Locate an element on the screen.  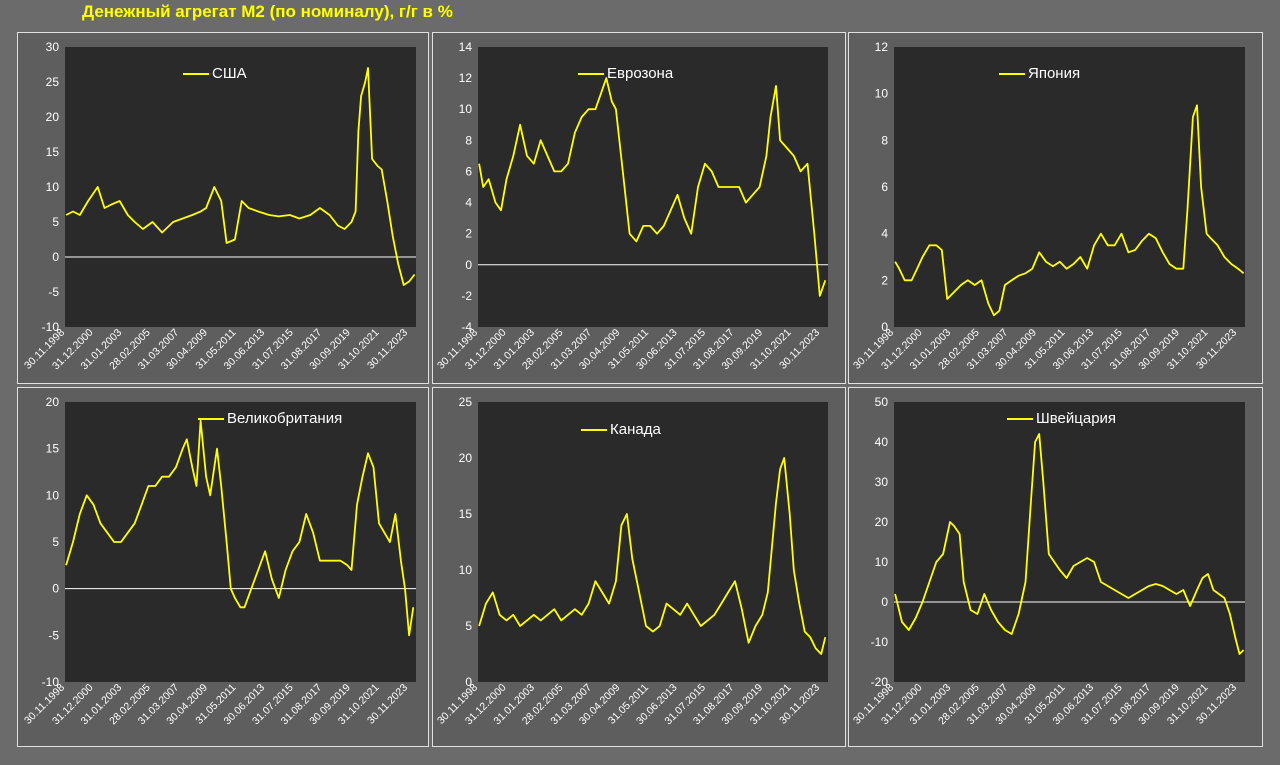
legend: Великобритания is located at coordinates (270, 418).